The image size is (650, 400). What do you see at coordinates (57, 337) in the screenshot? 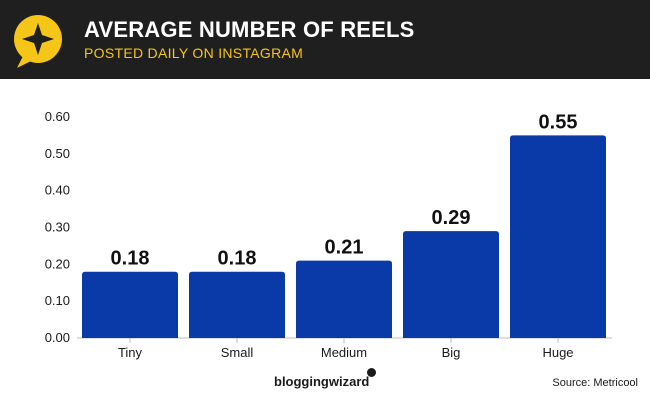
I see `y-tick-label: 0.00` at bounding box center [57, 337].